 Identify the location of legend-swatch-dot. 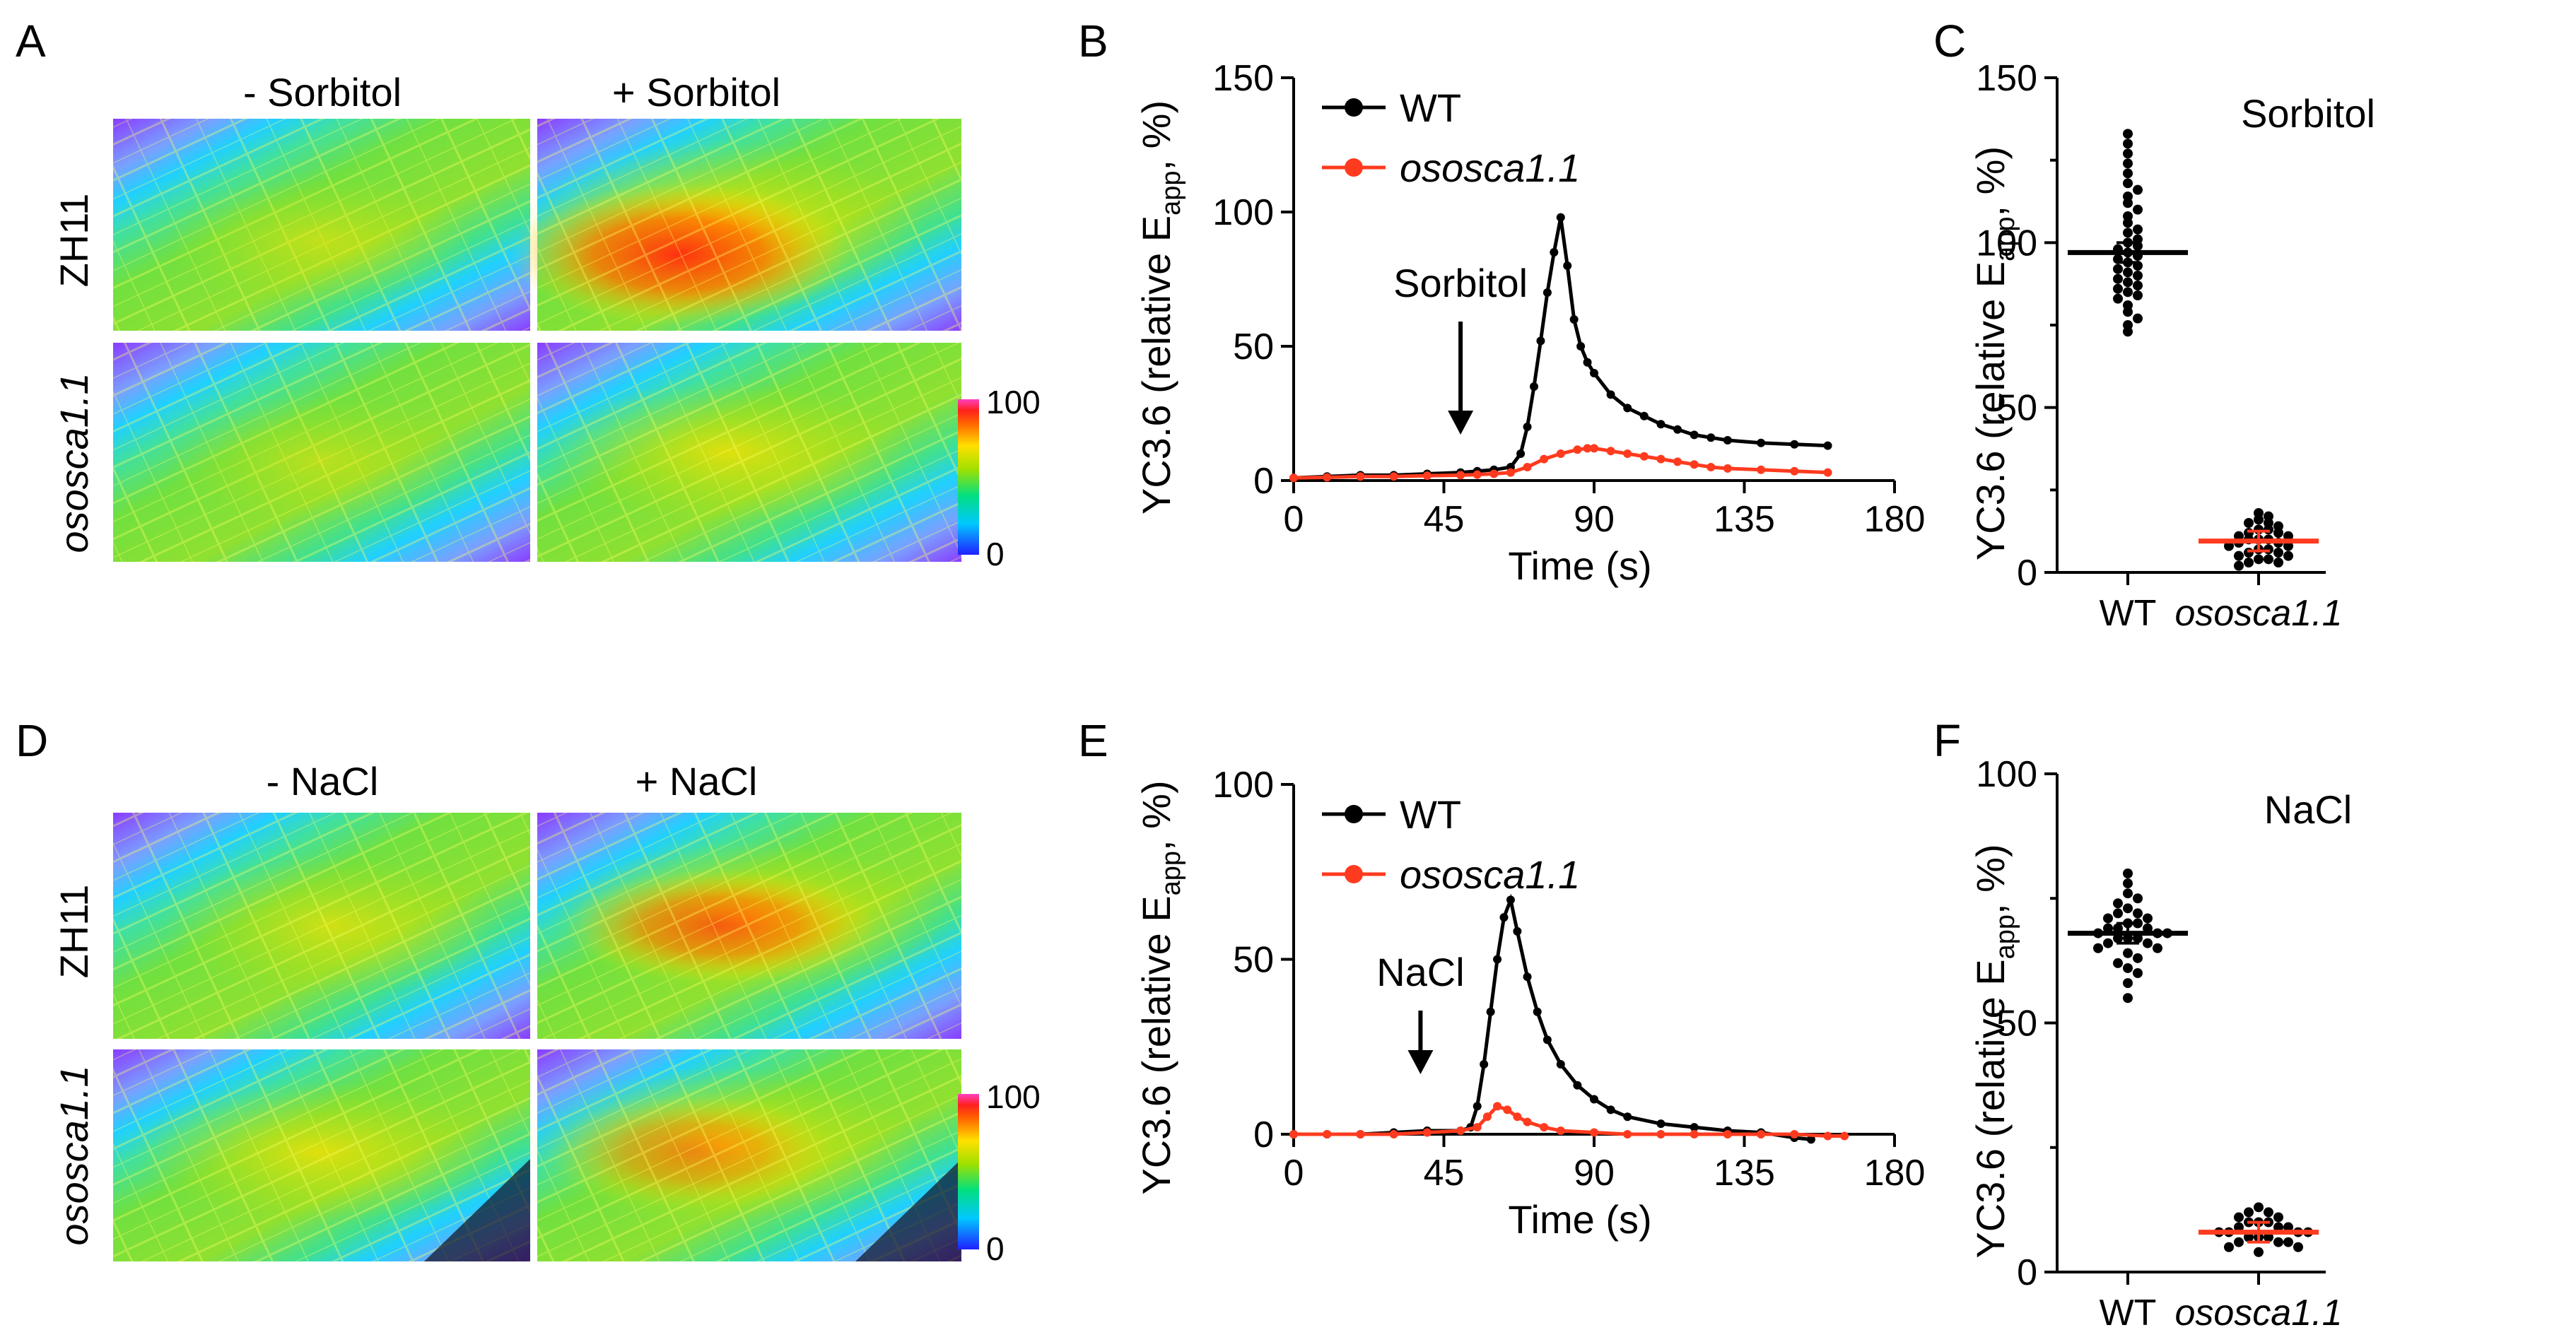
(1354, 814).